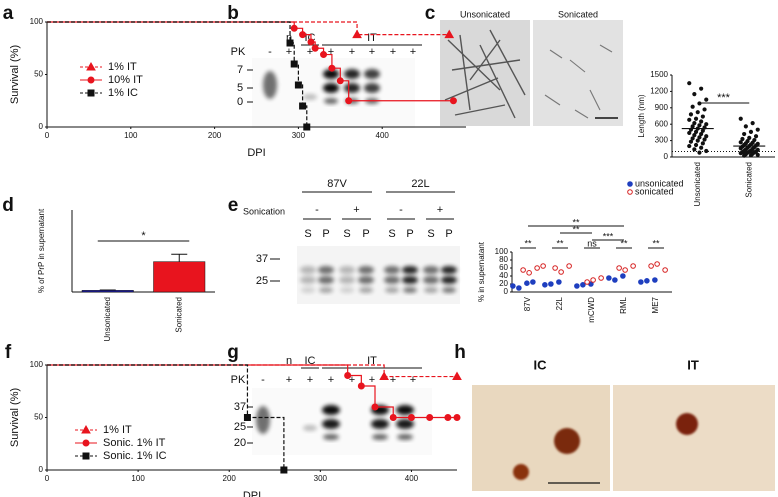 This screenshot has width=778, height=497. What do you see at coordinates (38, 417) in the screenshot?
I see `y-tick-label: 50` at bounding box center [38, 417].